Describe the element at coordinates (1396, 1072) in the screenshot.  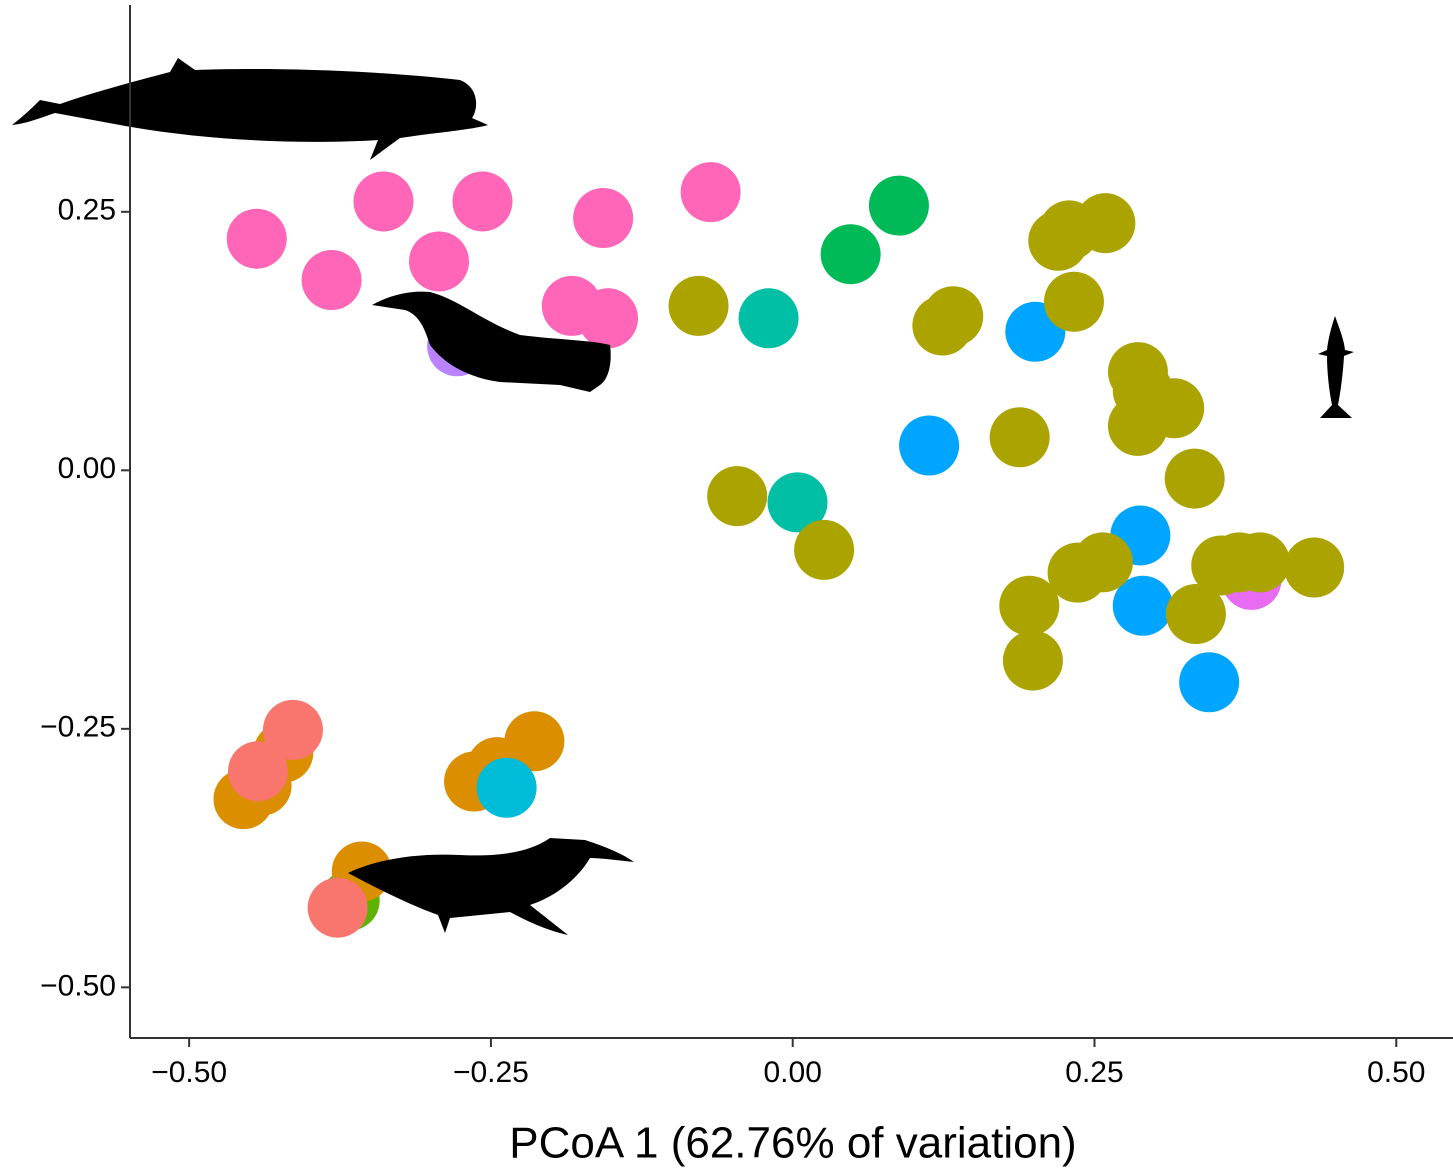
I see `x-tick-label: 0.50` at that location.